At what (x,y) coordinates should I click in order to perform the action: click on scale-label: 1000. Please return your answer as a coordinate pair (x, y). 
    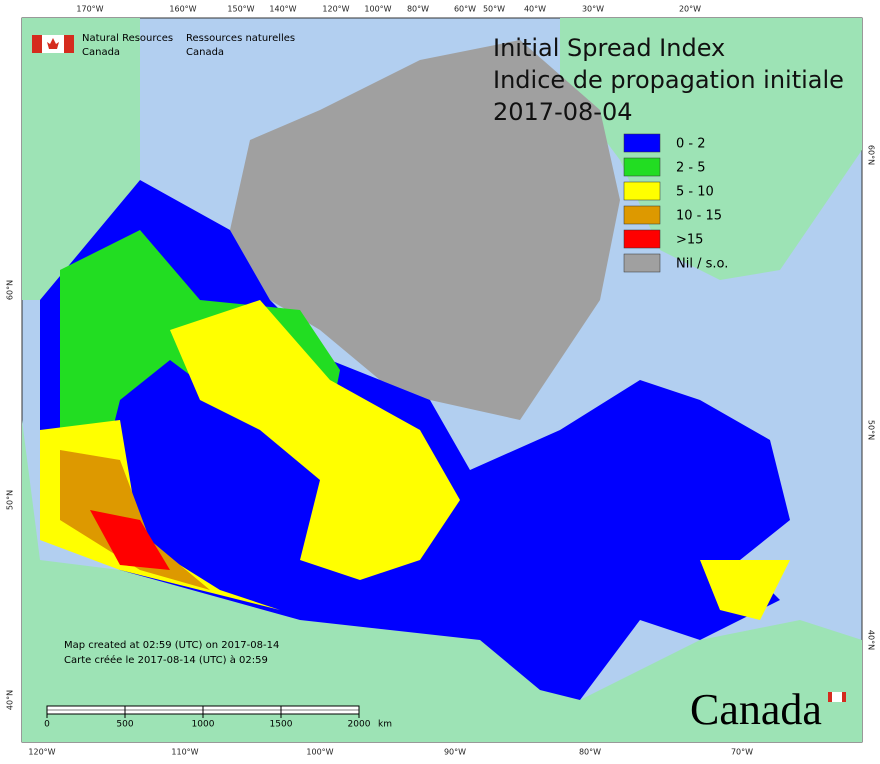
    Looking at the image, I should click on (203, 725).